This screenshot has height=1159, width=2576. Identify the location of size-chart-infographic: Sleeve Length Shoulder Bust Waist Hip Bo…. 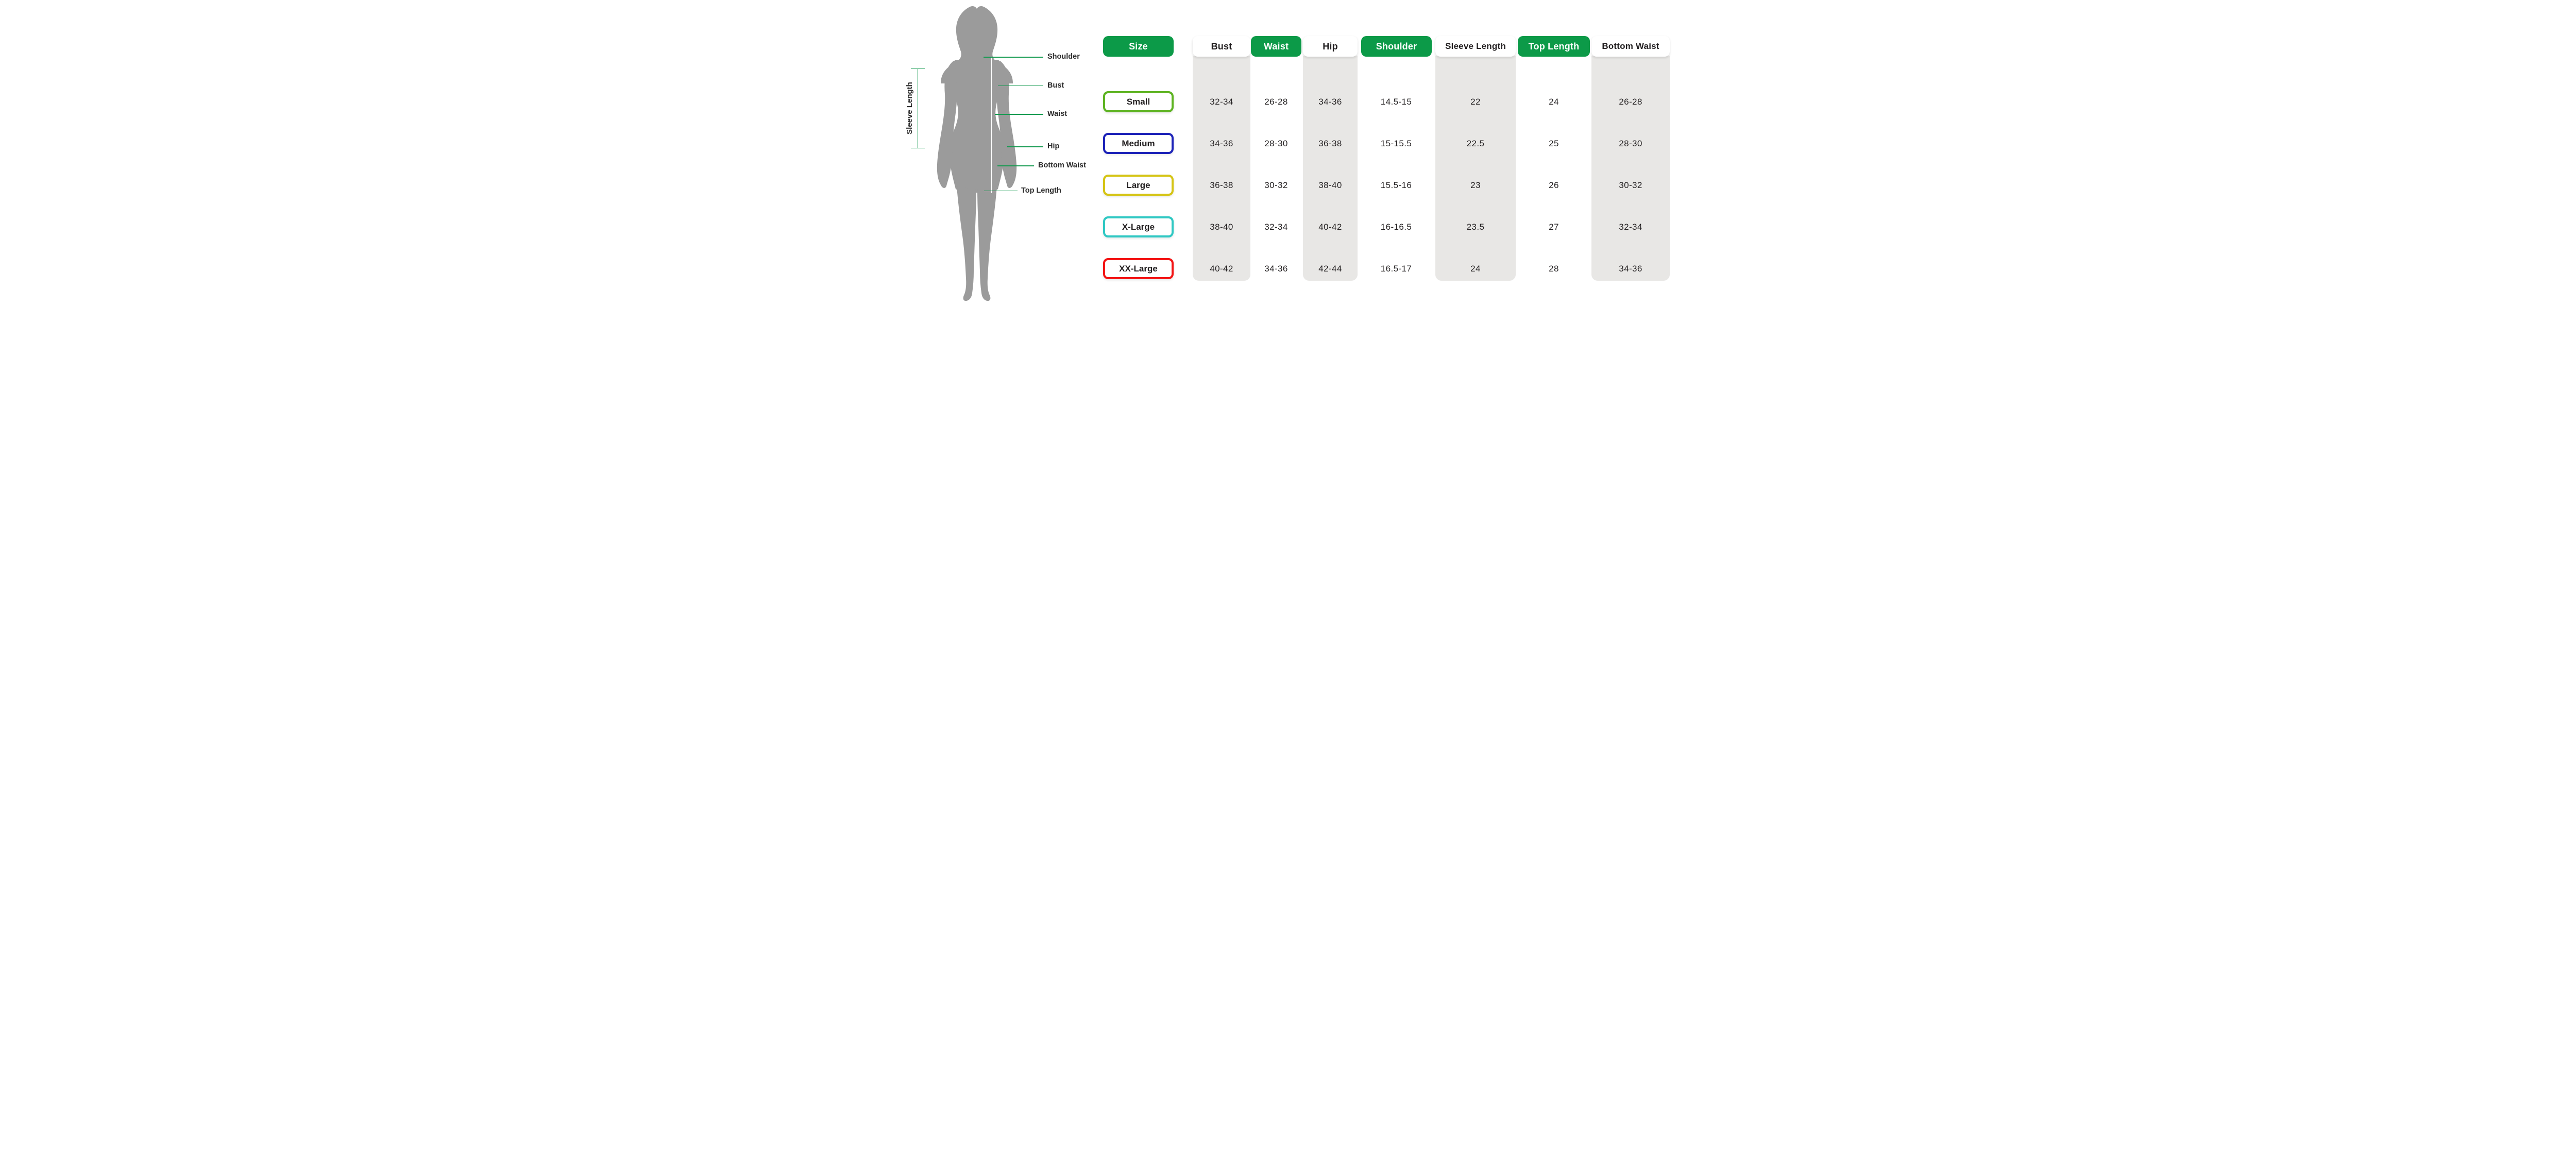
(1288, 153).